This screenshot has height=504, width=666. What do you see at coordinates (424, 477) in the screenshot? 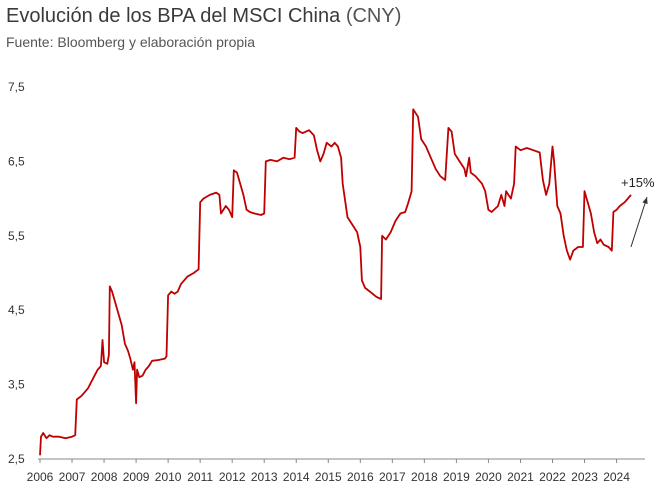
I see `x-tick-label: 2018` at bounding box center [424, 477].